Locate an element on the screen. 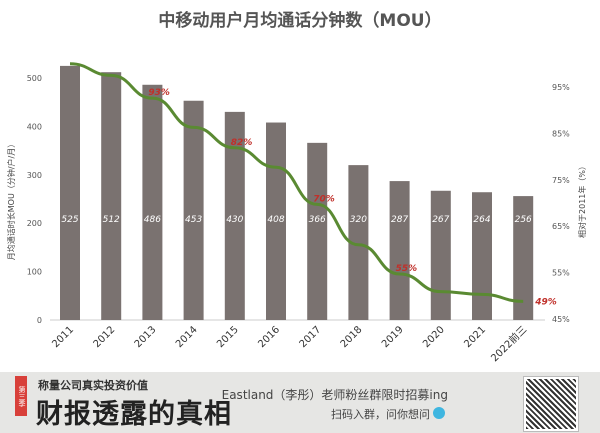 Image resolution: width=600 pixels, height=433 pixels. promo-text: Eastland（李彤）老师粉丝群限时招募ing is located at coordinates (334, 395).